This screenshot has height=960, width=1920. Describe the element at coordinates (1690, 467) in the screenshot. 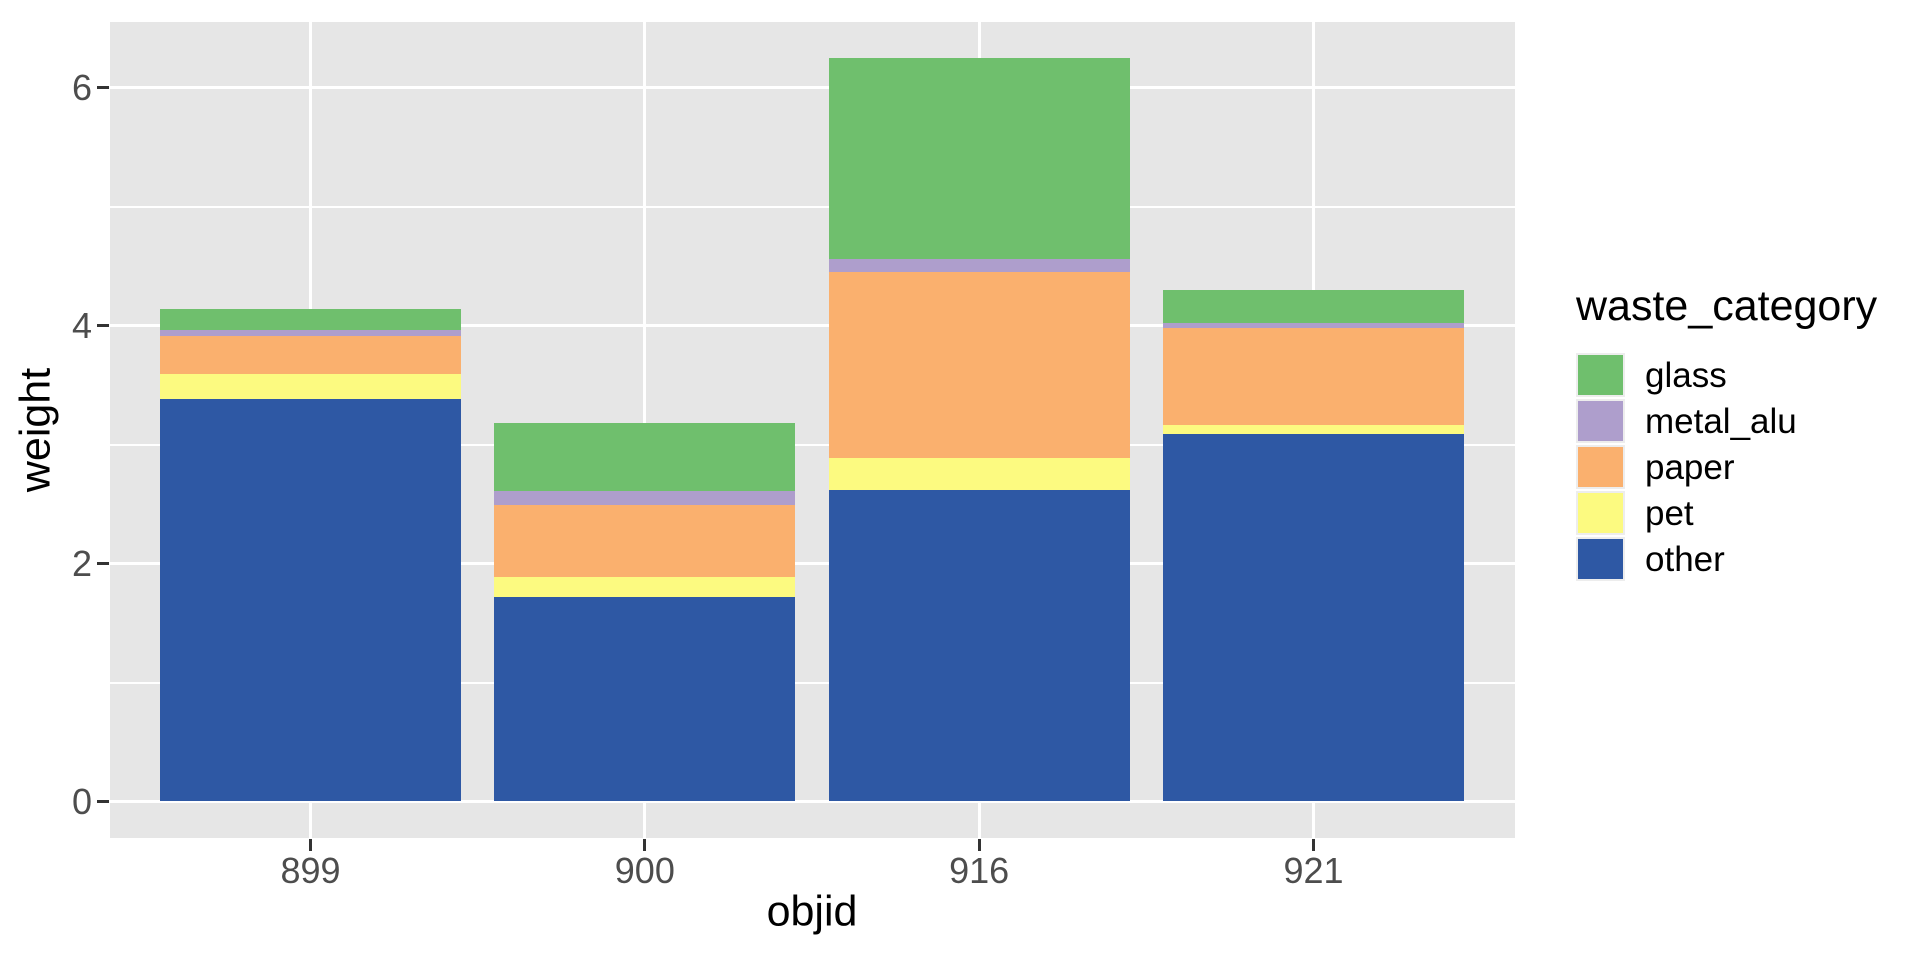

I see `legend-item-label: paper` at that location.